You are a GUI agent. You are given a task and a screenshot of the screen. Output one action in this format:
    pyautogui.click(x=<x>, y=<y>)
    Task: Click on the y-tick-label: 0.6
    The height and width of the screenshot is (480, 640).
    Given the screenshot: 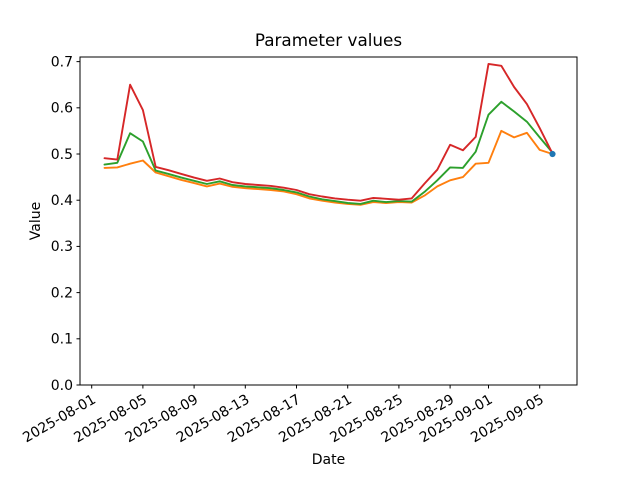 What is the action you would take?
    pyautogui.click(x=62, y=109)
    